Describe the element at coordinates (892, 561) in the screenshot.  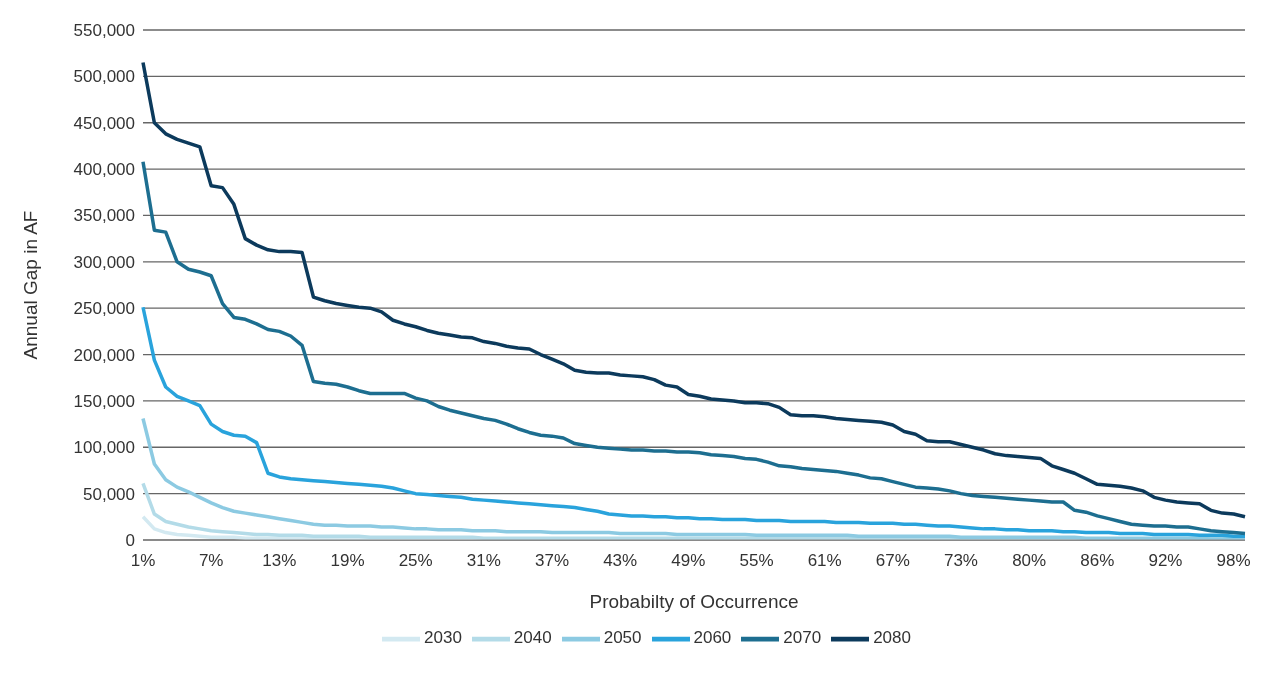
I see `x-tick-label: 67%` at that location.